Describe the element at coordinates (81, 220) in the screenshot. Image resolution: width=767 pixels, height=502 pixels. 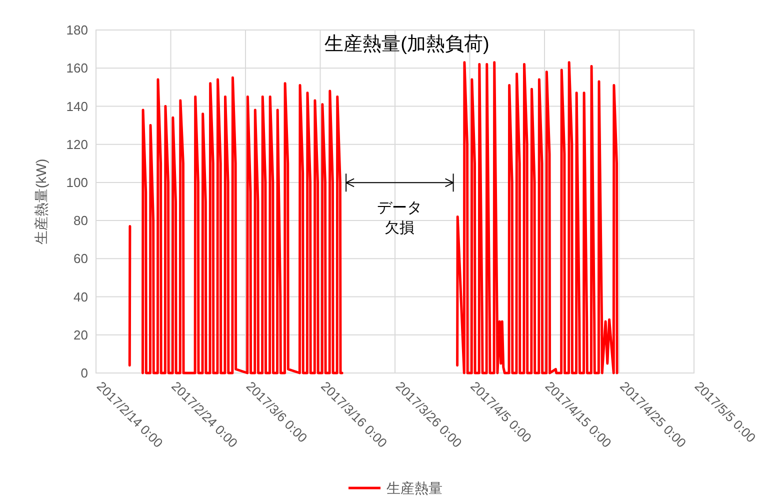
I see `y-tick-label: 80` at that location.